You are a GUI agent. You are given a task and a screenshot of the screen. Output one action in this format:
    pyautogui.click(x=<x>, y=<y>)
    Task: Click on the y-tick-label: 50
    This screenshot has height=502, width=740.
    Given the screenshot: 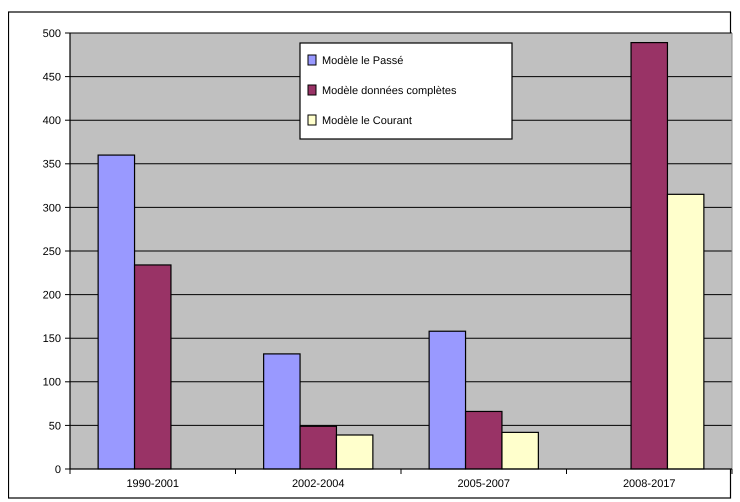 What is the action you would take?
    pyautogui.click(x=54, y=426)
    